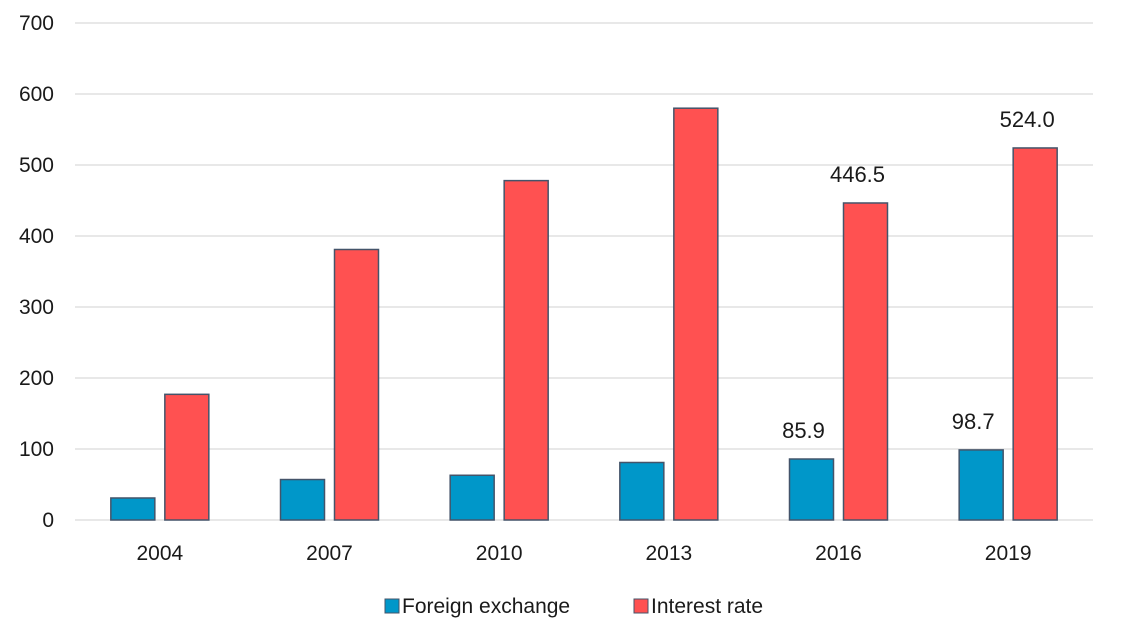 The width and height of the screenshot is (1121, 625). I want to click on legend: Foreign exchange Interest rate, so click(573, 606).